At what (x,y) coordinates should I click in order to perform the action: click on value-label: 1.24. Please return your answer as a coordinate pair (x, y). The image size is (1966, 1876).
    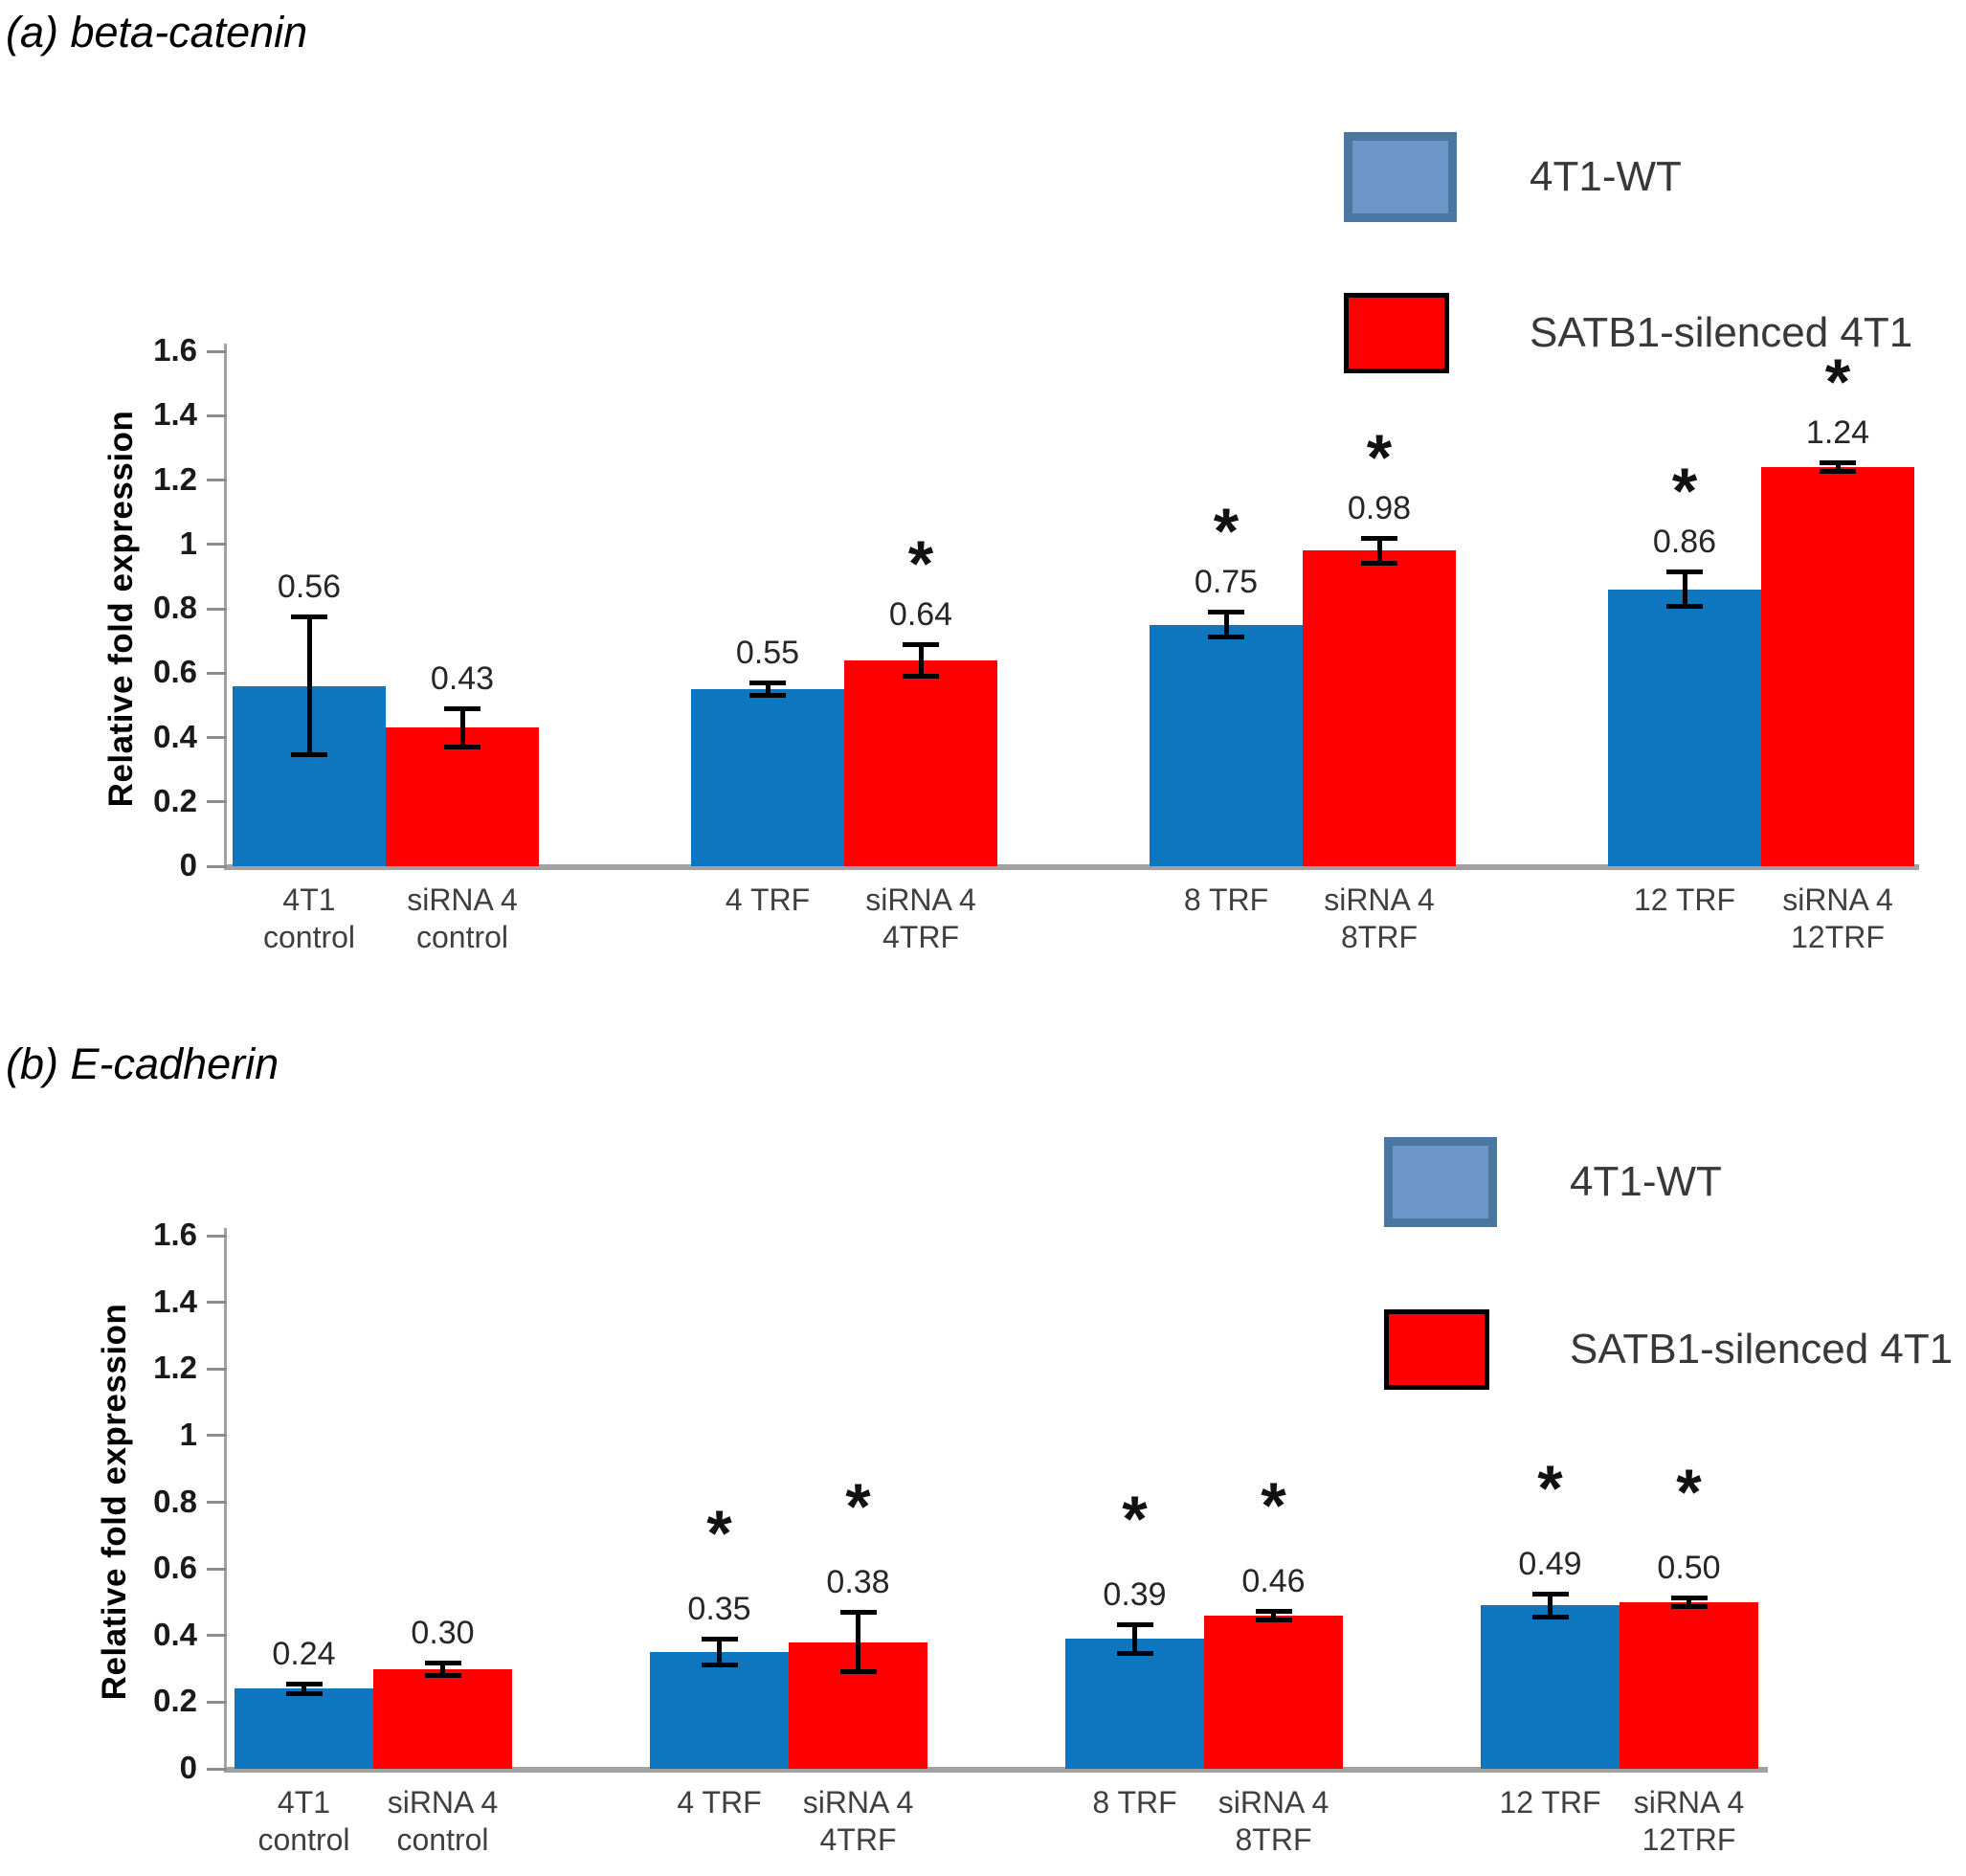
    Looking at the image, I should click on (1837, 432).